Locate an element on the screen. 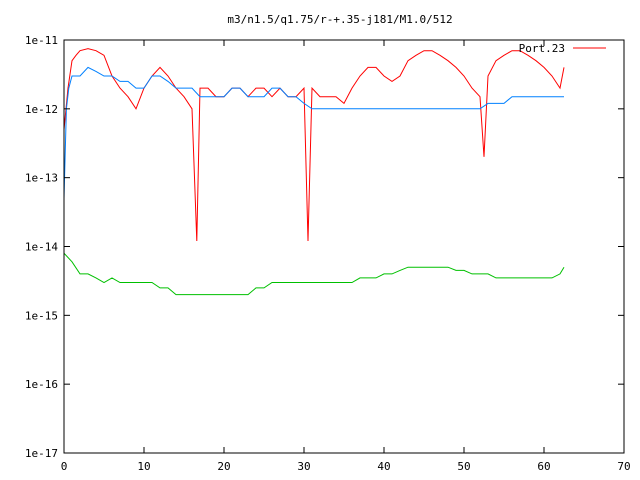 The width and height of the screenshot is (640, 480). x-tick-label: 30 is located at coordinates (303, 466).